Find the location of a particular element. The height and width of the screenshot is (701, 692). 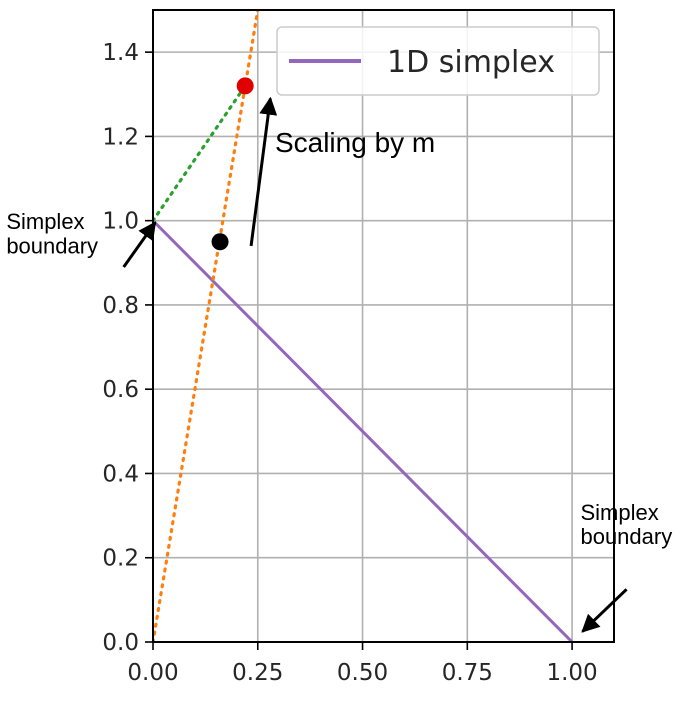

x-tick-label: 0.75 is located at coordinates (467, 673).